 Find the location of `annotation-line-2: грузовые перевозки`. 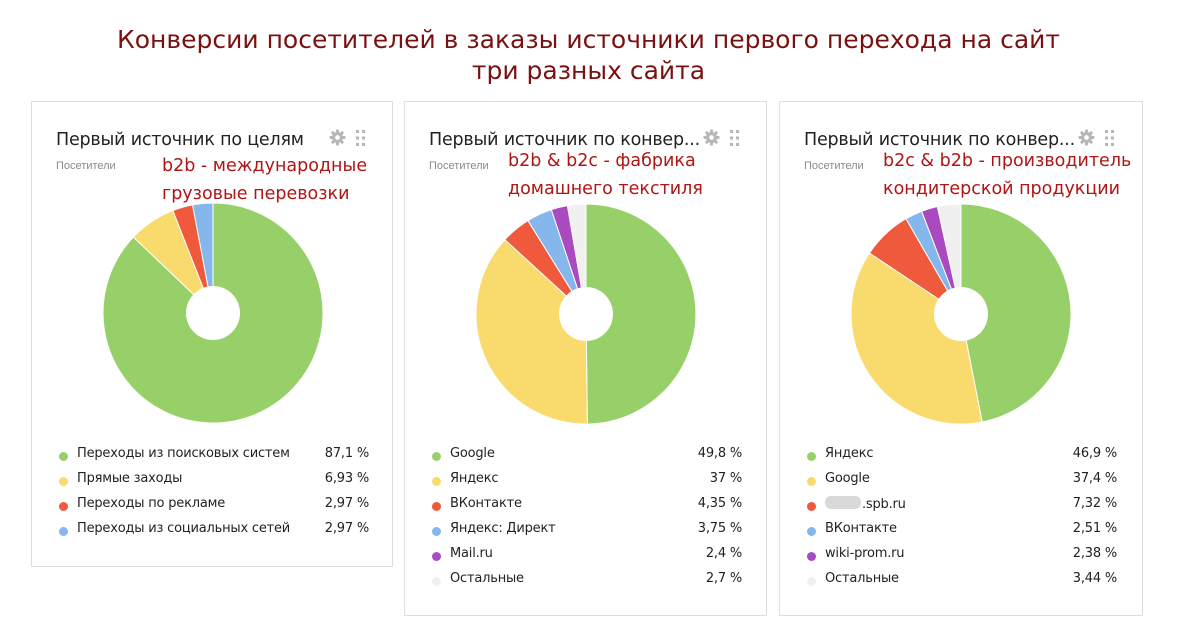

annotation-line-2: грузовые перевозки is located at coordinates (256, 194).